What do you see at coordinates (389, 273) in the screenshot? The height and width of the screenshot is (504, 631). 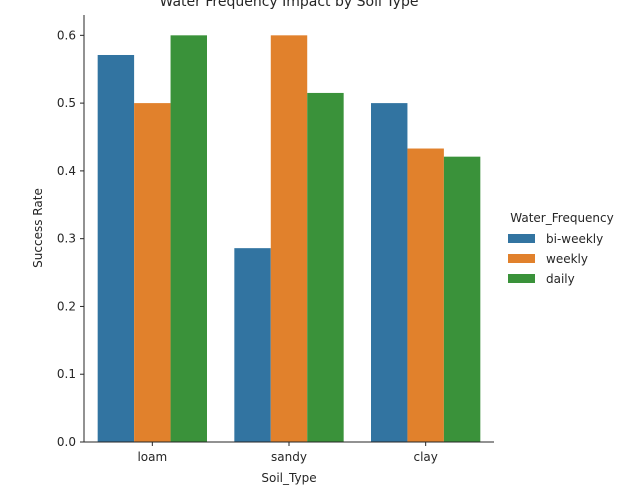 I see `bar-bi-weekly-clay` at bounding box center [389, 273].